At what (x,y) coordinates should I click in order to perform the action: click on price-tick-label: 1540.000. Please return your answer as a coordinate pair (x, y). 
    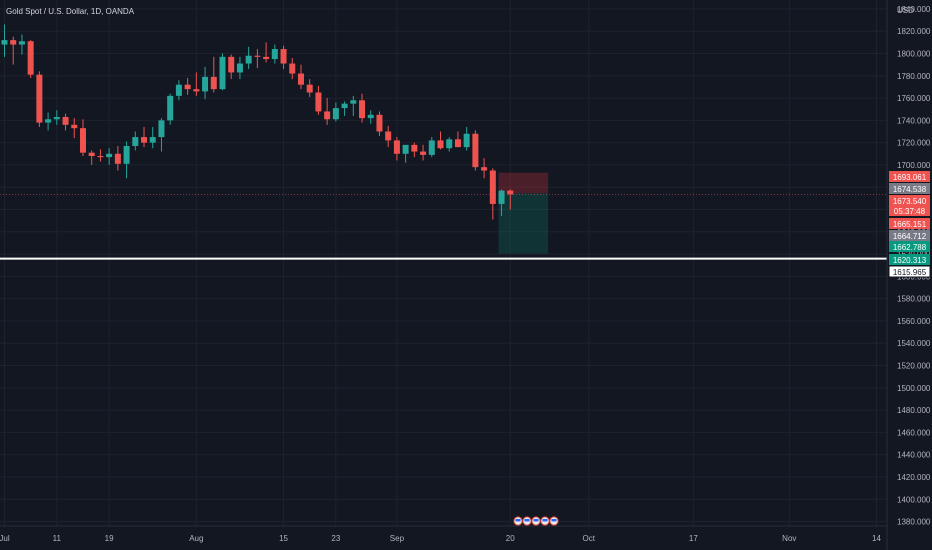
    Looking at the image, I should click on (914, 343).